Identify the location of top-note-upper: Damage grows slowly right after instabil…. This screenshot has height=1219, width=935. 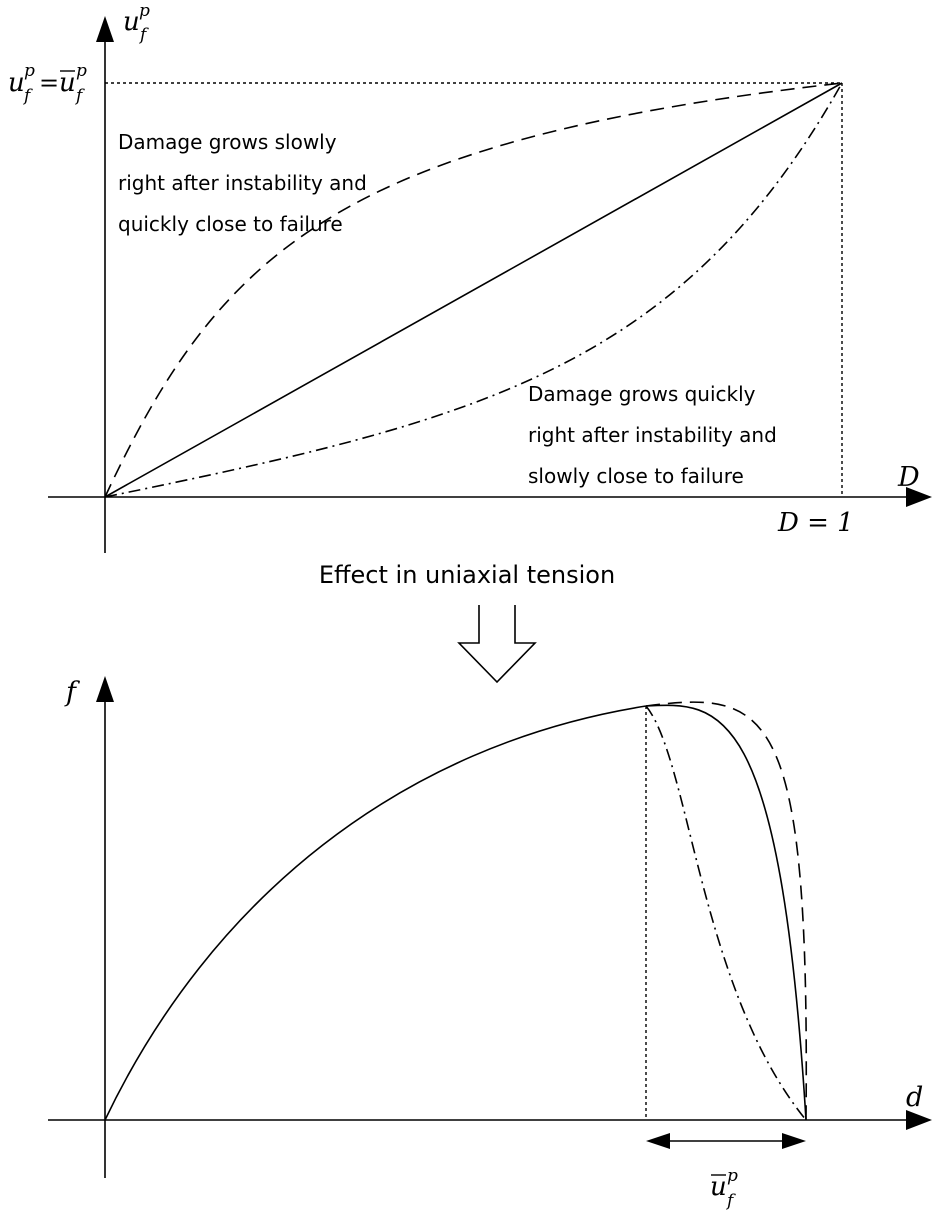
(242, 183).